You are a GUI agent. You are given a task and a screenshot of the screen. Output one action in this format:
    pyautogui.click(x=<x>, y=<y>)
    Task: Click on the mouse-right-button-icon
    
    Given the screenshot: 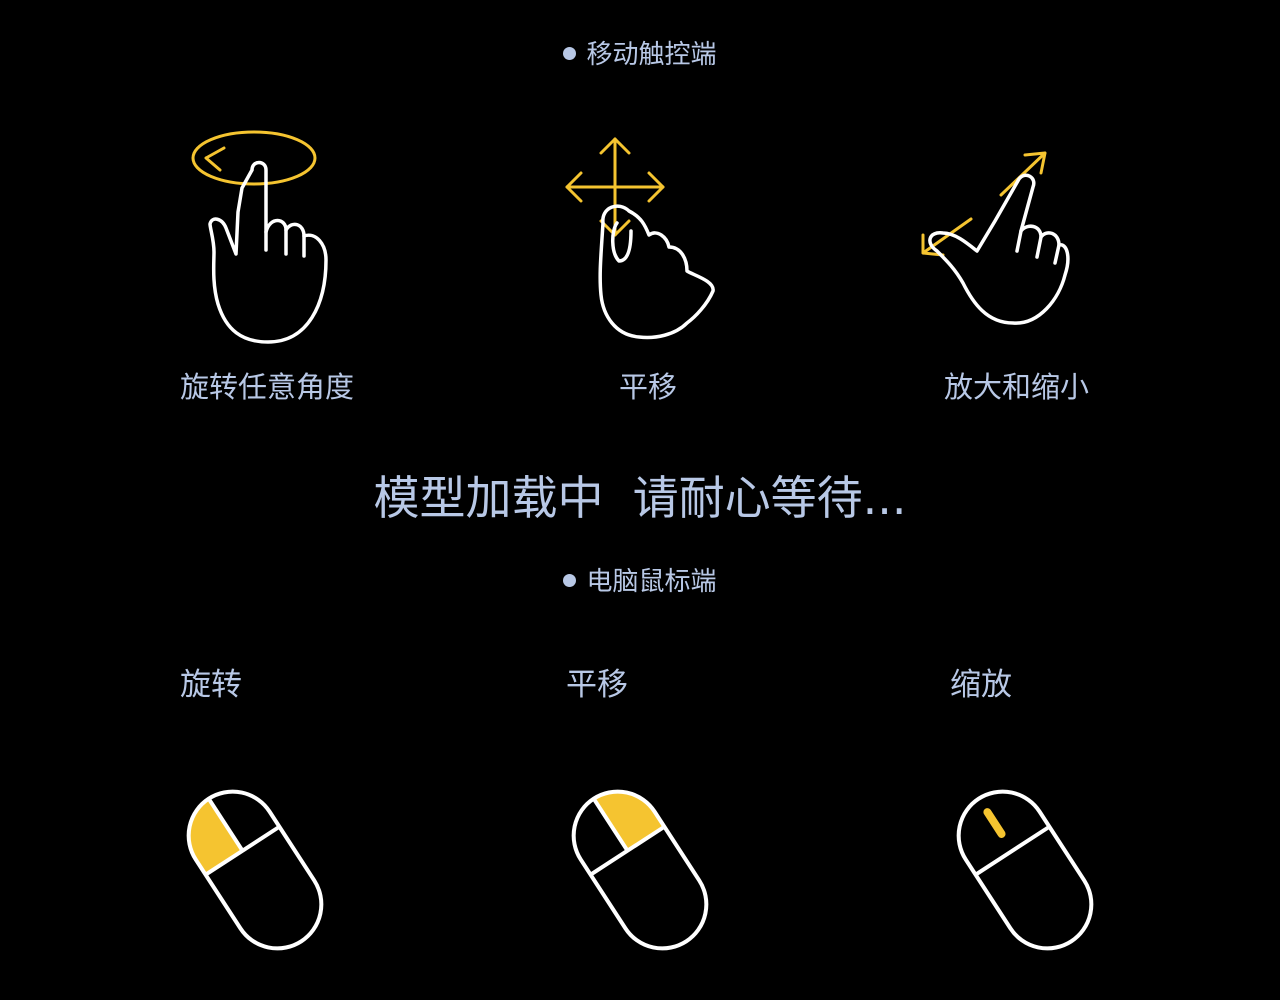 What is the action you would take?
    pyautogui.click(x=640, y=863)
    